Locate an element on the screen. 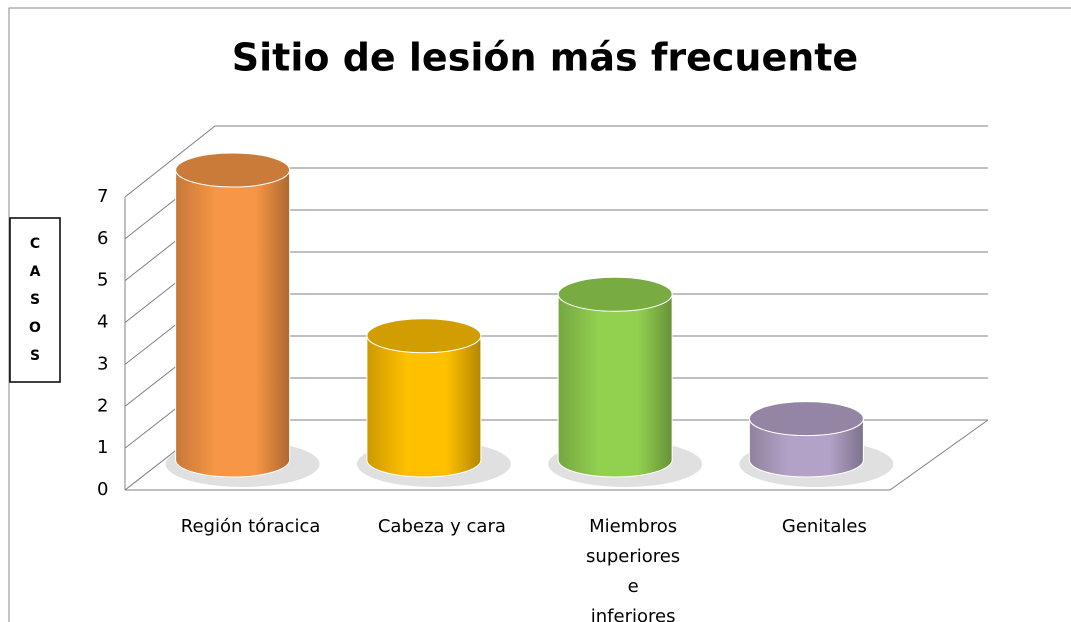 The image size is (1071, 622). y-axis-box is located at coordinates (35, 300).